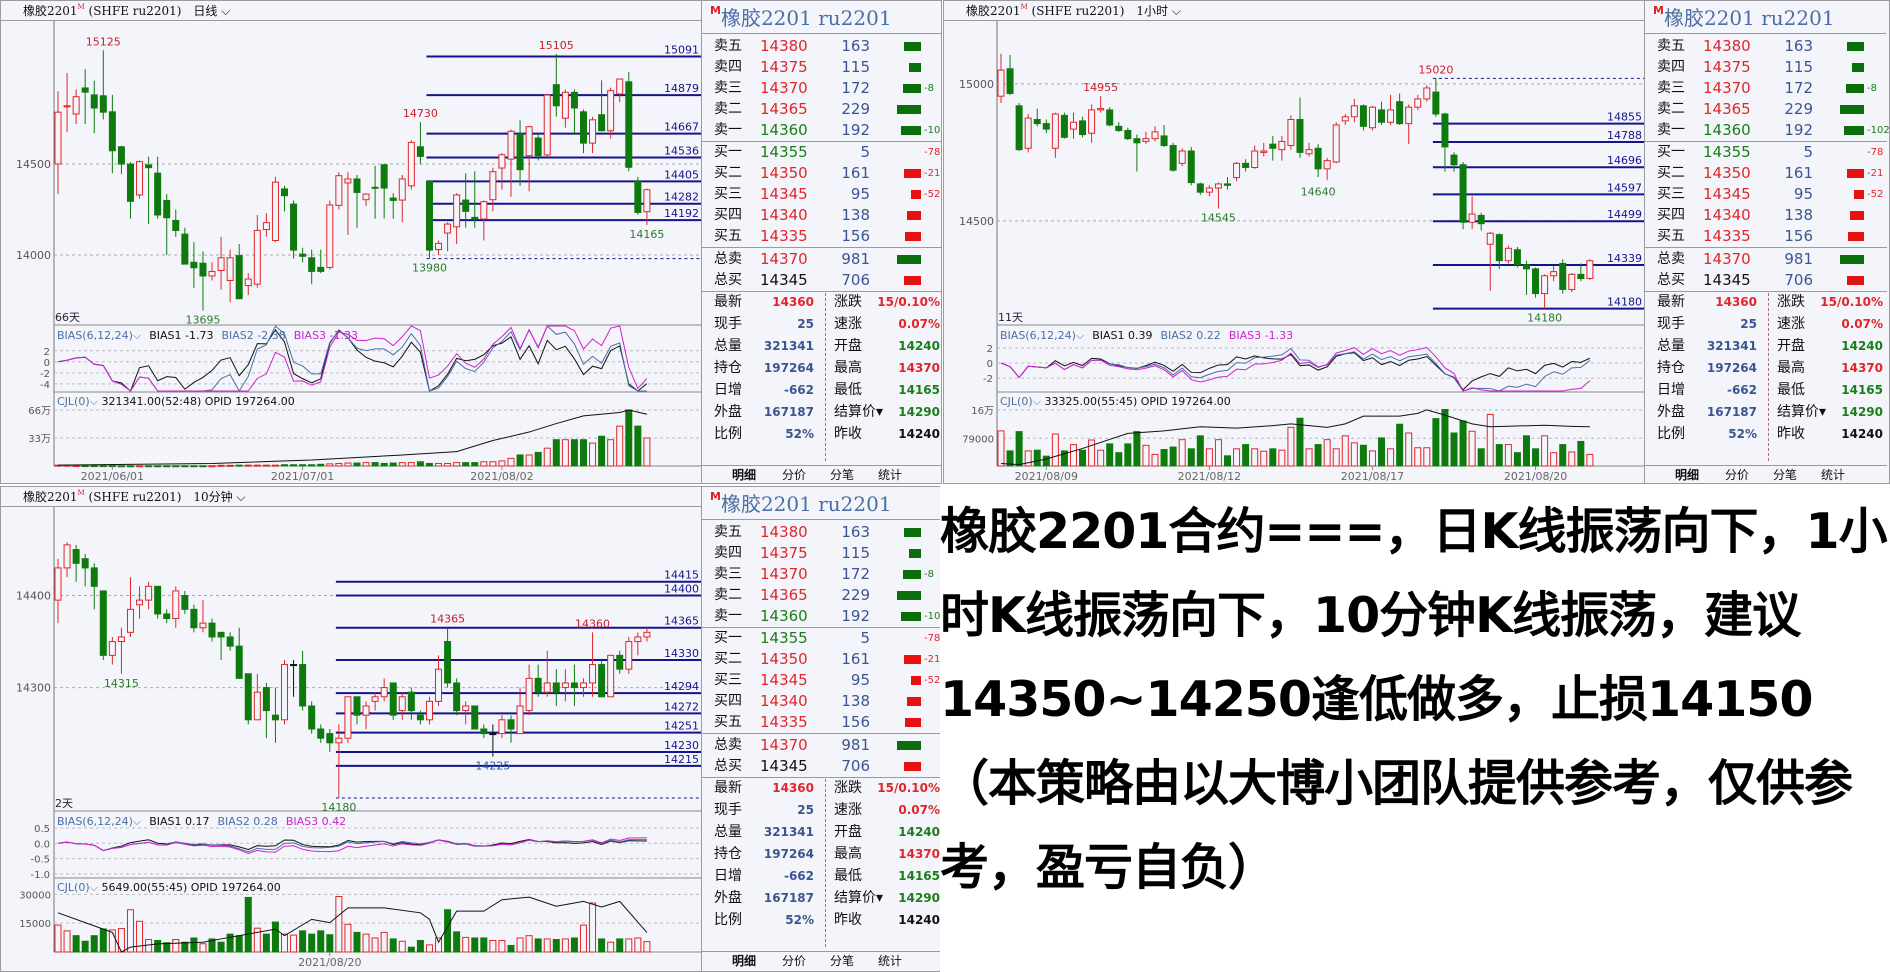 Image resolution: width=1890 pixels, height=972 pixels. I want to click on total-price: 14345, so click(1727, 280).